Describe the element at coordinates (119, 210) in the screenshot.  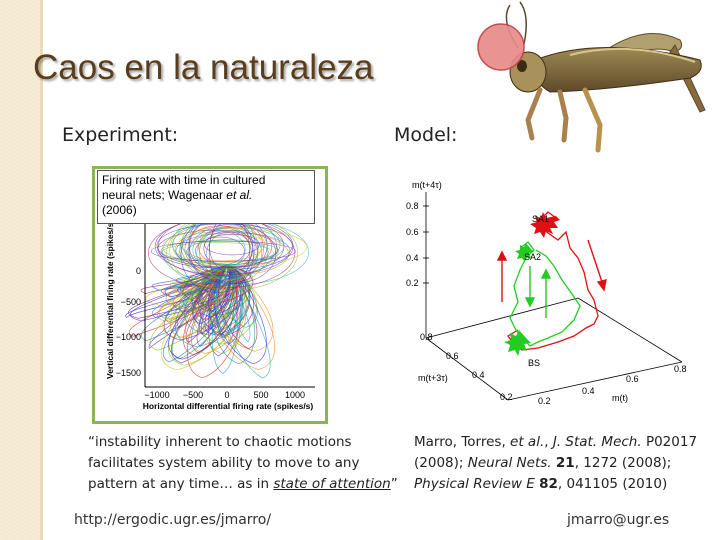
I see `caption-line-3: (2006)` at that location.